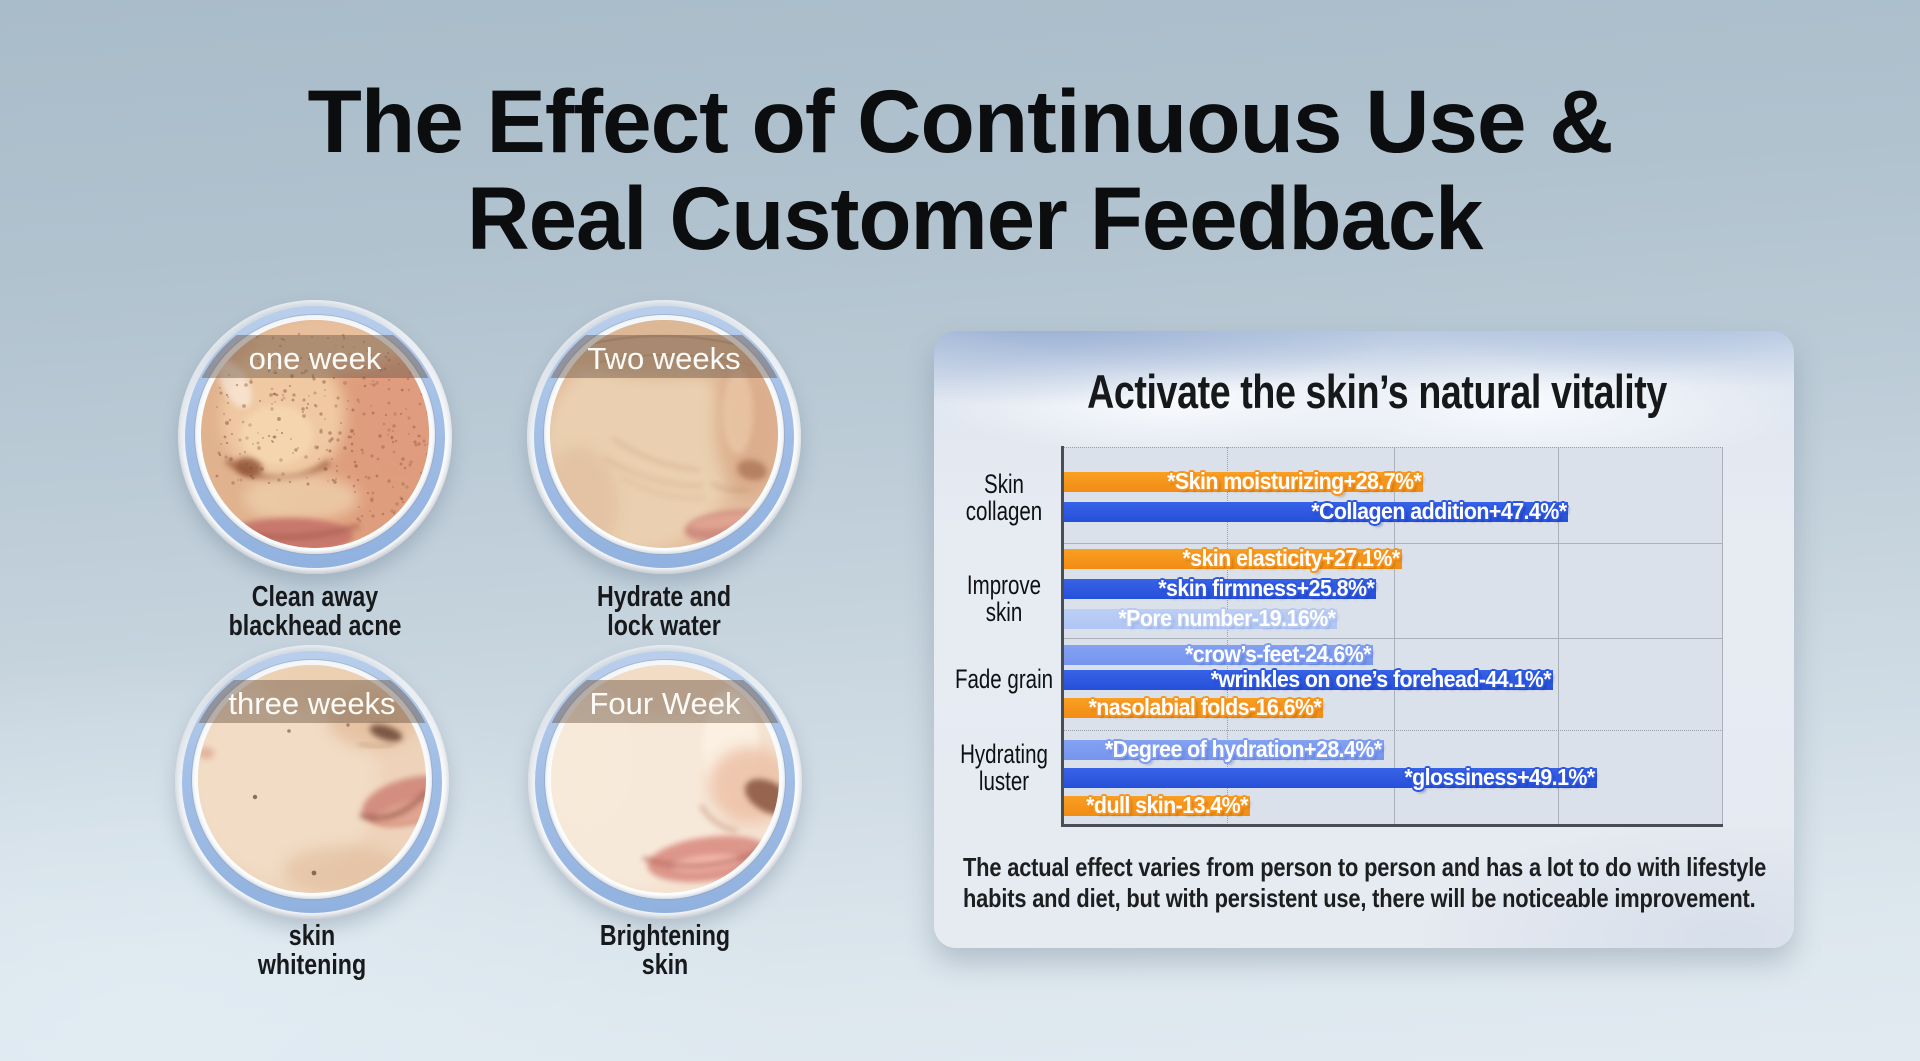  Describe the element at coordinates (665, 703) in the screenshot. I see `svg-text: Four Week` at that location.